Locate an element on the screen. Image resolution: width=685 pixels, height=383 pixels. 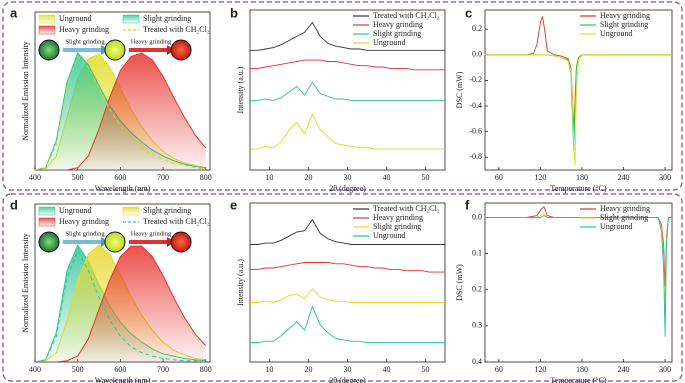
x-tick-label: 20 is located at coordinates (309, 177).